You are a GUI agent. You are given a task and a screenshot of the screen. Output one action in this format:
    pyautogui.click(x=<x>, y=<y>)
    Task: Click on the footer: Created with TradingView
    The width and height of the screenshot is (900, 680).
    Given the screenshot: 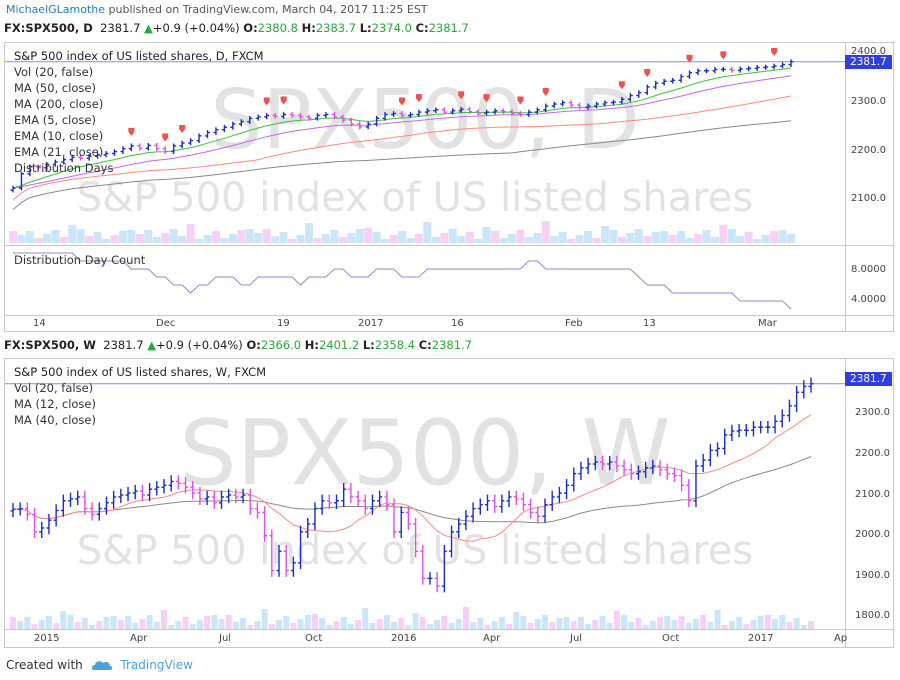 What is the action you would take?
    pyautogui.click(x=99, y=665)
    